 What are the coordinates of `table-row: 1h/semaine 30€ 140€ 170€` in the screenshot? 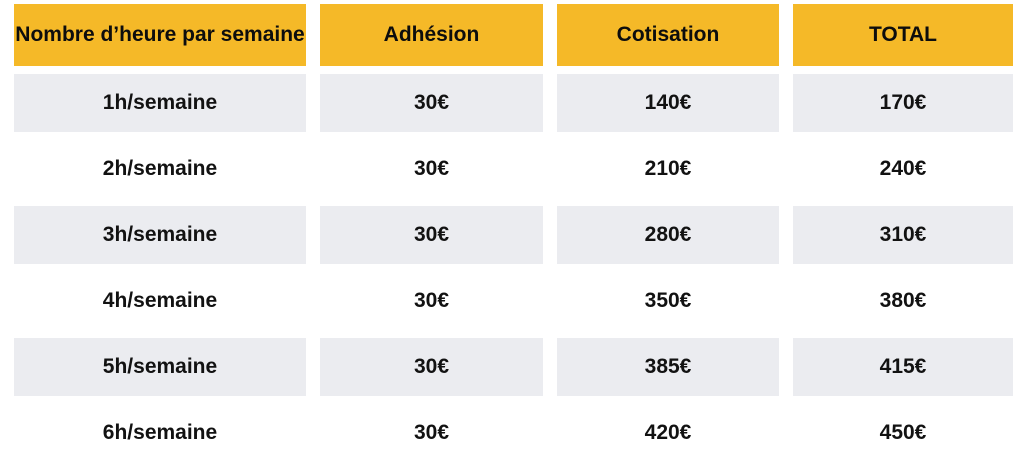 It's located at (513, 103).